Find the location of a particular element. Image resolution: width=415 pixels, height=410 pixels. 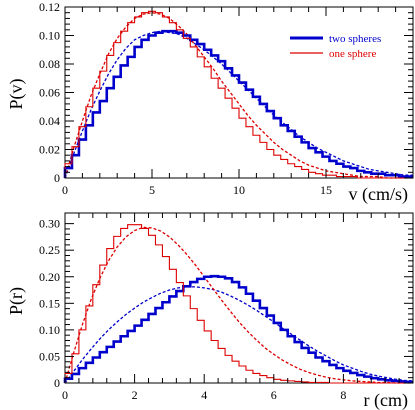

distance-x-tick-label: 2 is located at coordinates (135, 395).